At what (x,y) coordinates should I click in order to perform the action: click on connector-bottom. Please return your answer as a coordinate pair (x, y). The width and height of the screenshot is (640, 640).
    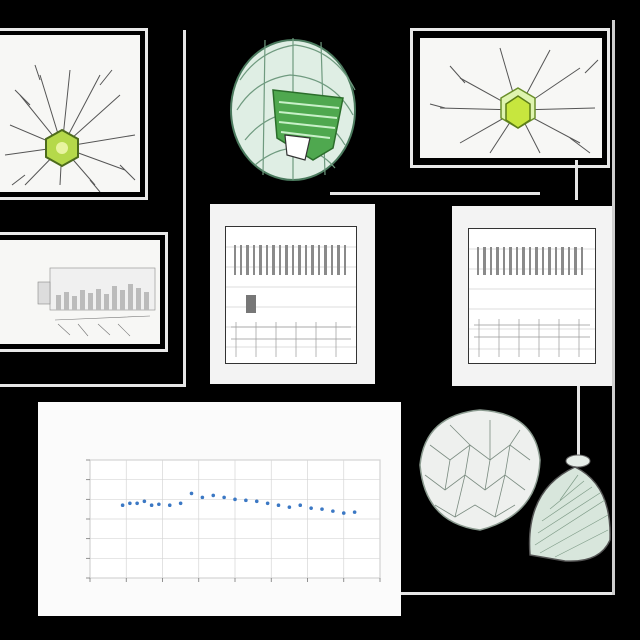
    Looking at the image, I should click on (507, 593).